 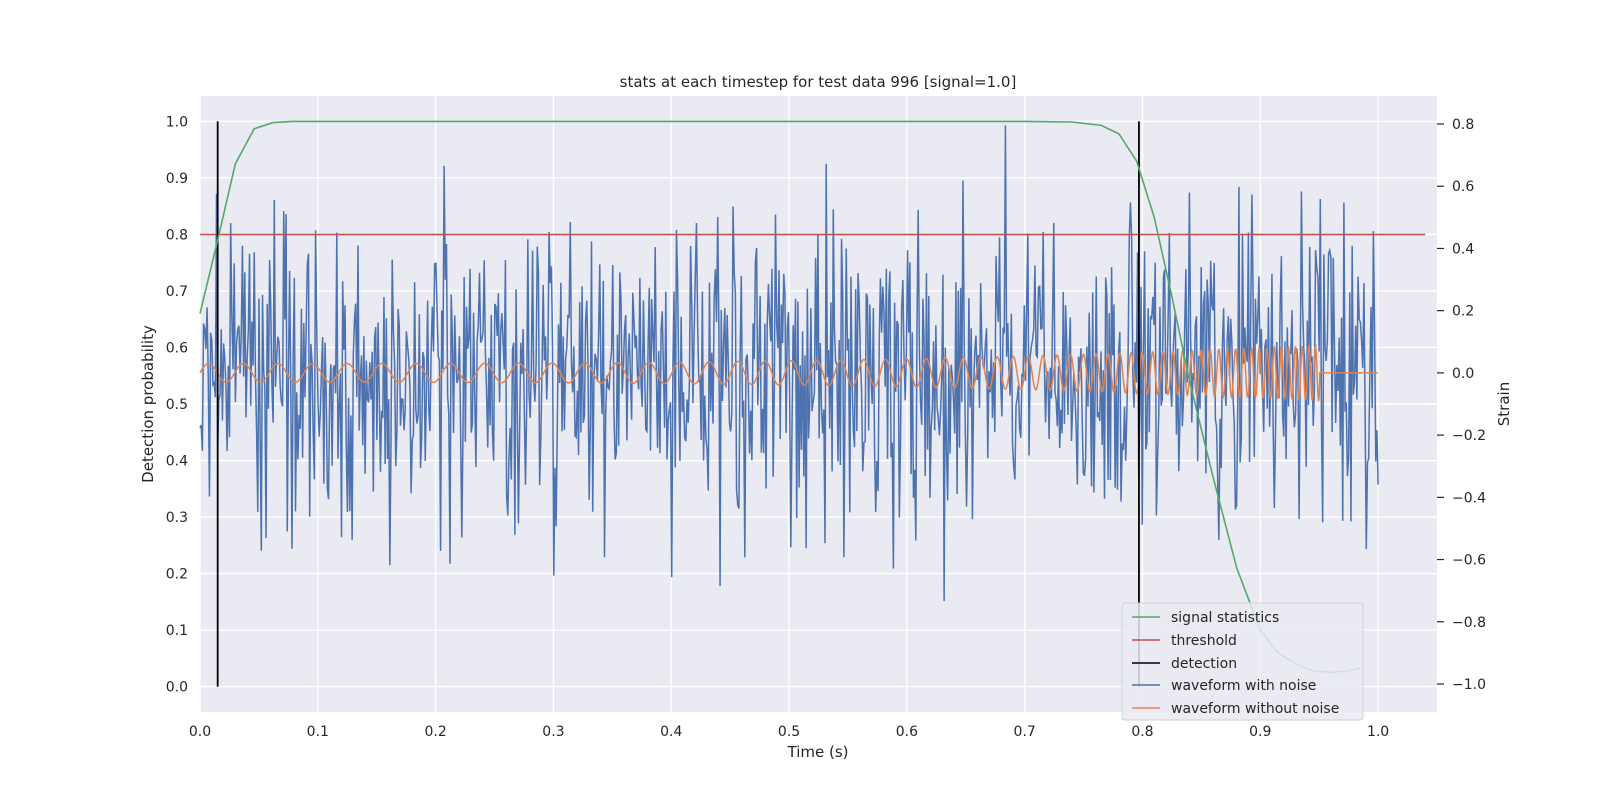 What do you see at coordinates (177, 179) in the screenshot?
I see `y-left-tick-label: 0.9` at bounding box center [177, 179].